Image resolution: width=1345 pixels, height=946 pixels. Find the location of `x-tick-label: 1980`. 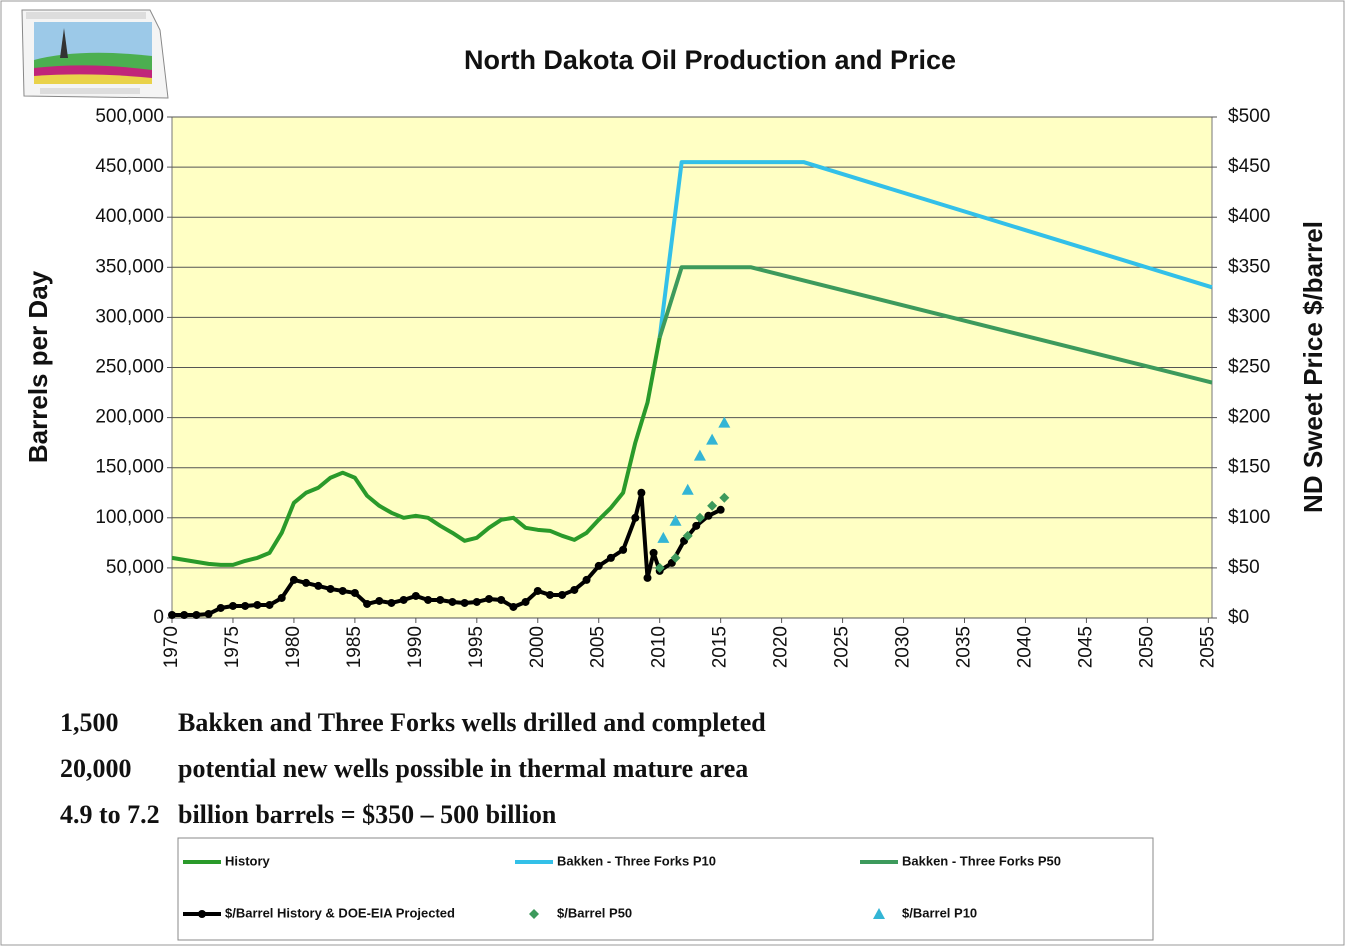

x-tick-label: 1980 is located at coordinates (293, 647).